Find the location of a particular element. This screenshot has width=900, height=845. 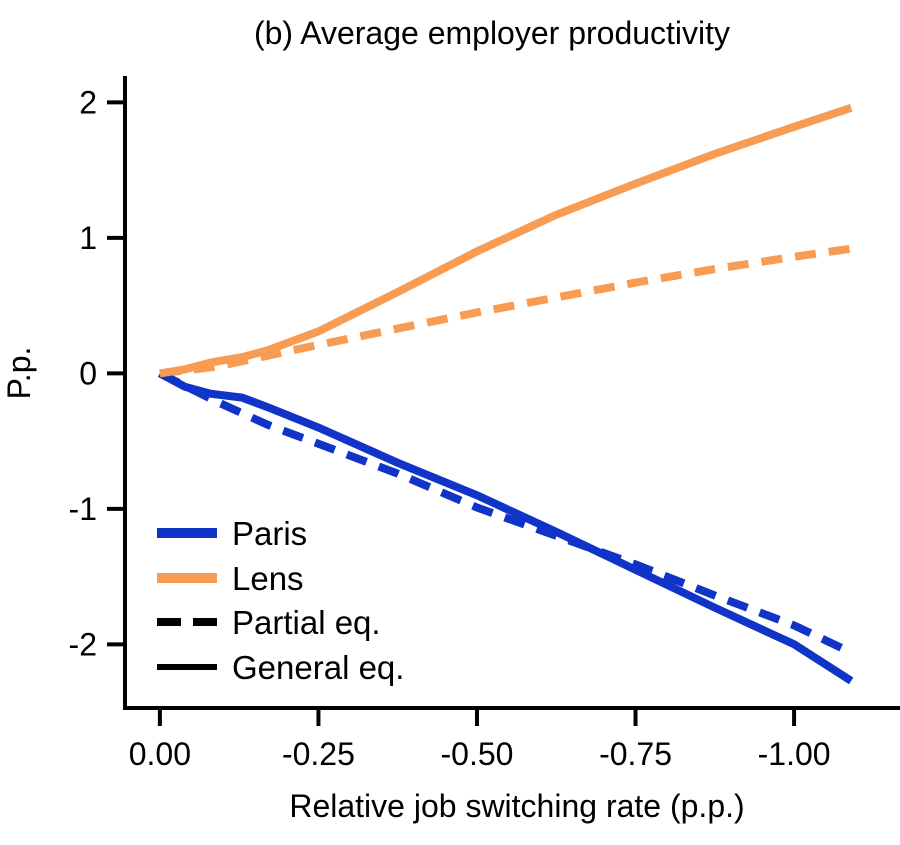

x-tick-label: -0.75 is located at coordinates (635, 754).